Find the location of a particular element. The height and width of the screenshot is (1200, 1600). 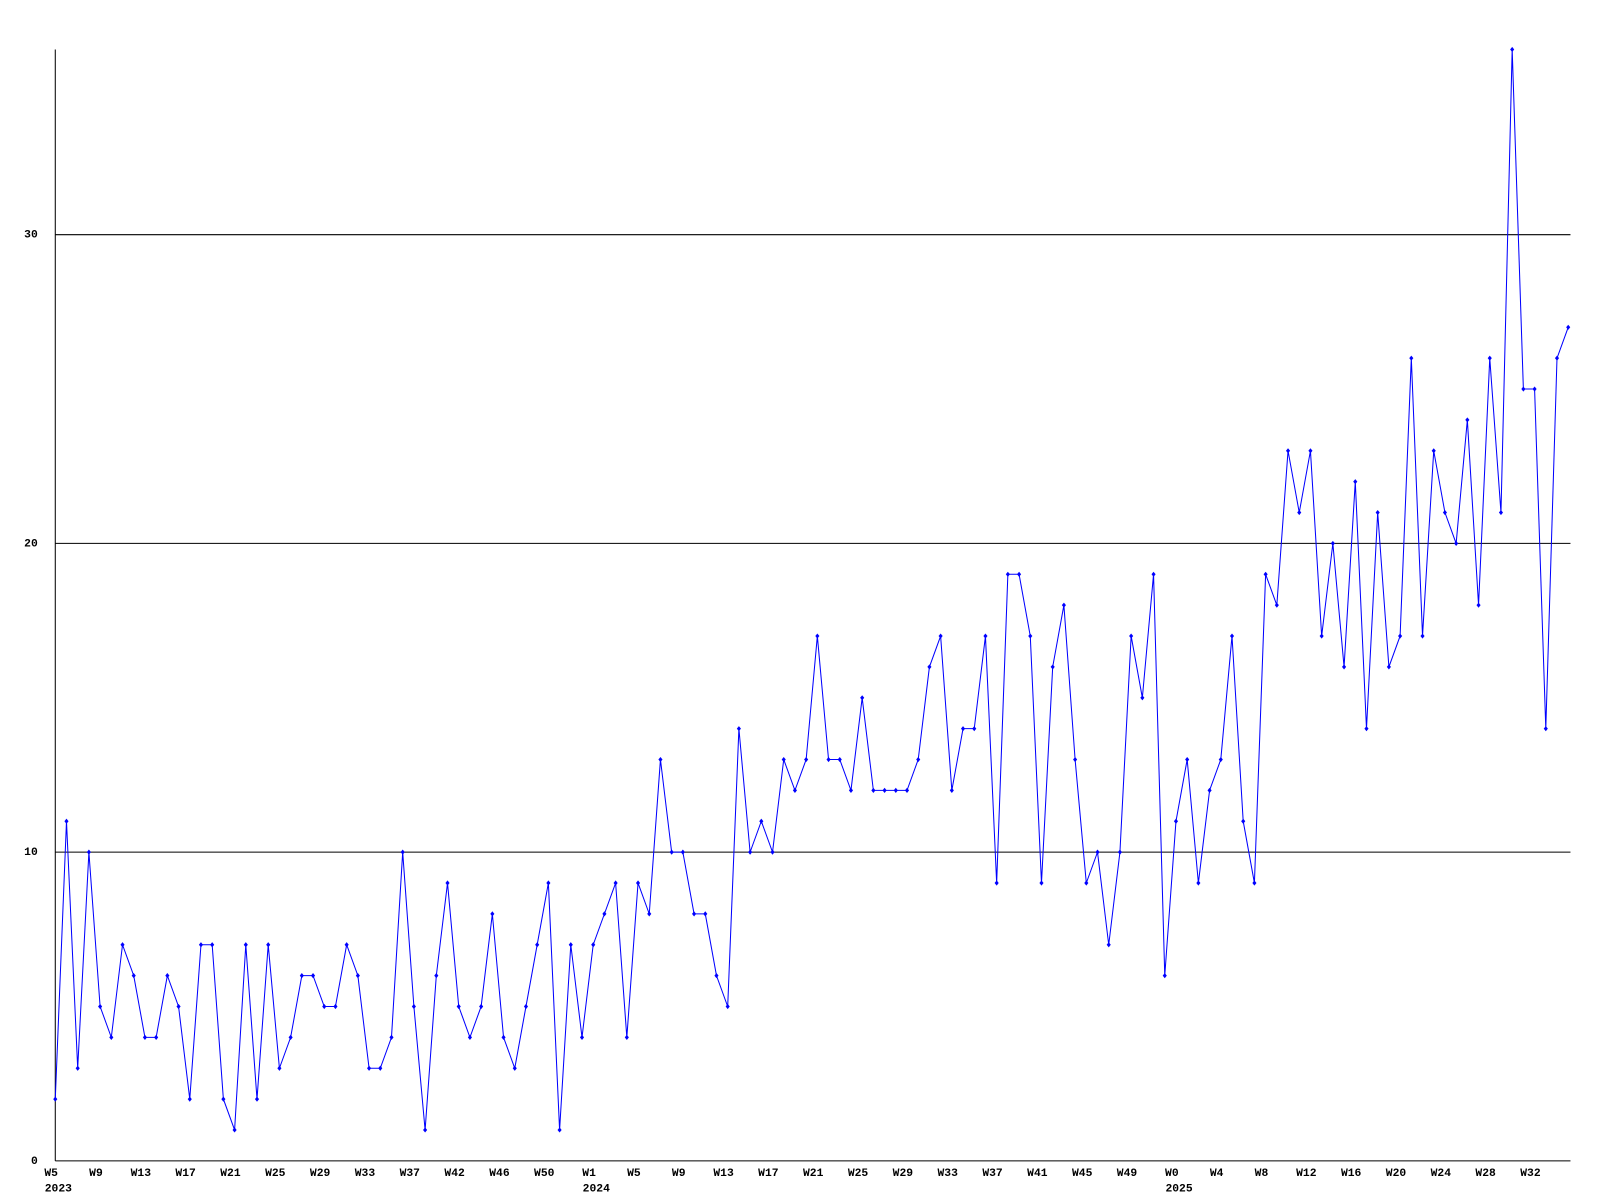

x-tick-label: W32 is located at coordinates (1530, 1174).